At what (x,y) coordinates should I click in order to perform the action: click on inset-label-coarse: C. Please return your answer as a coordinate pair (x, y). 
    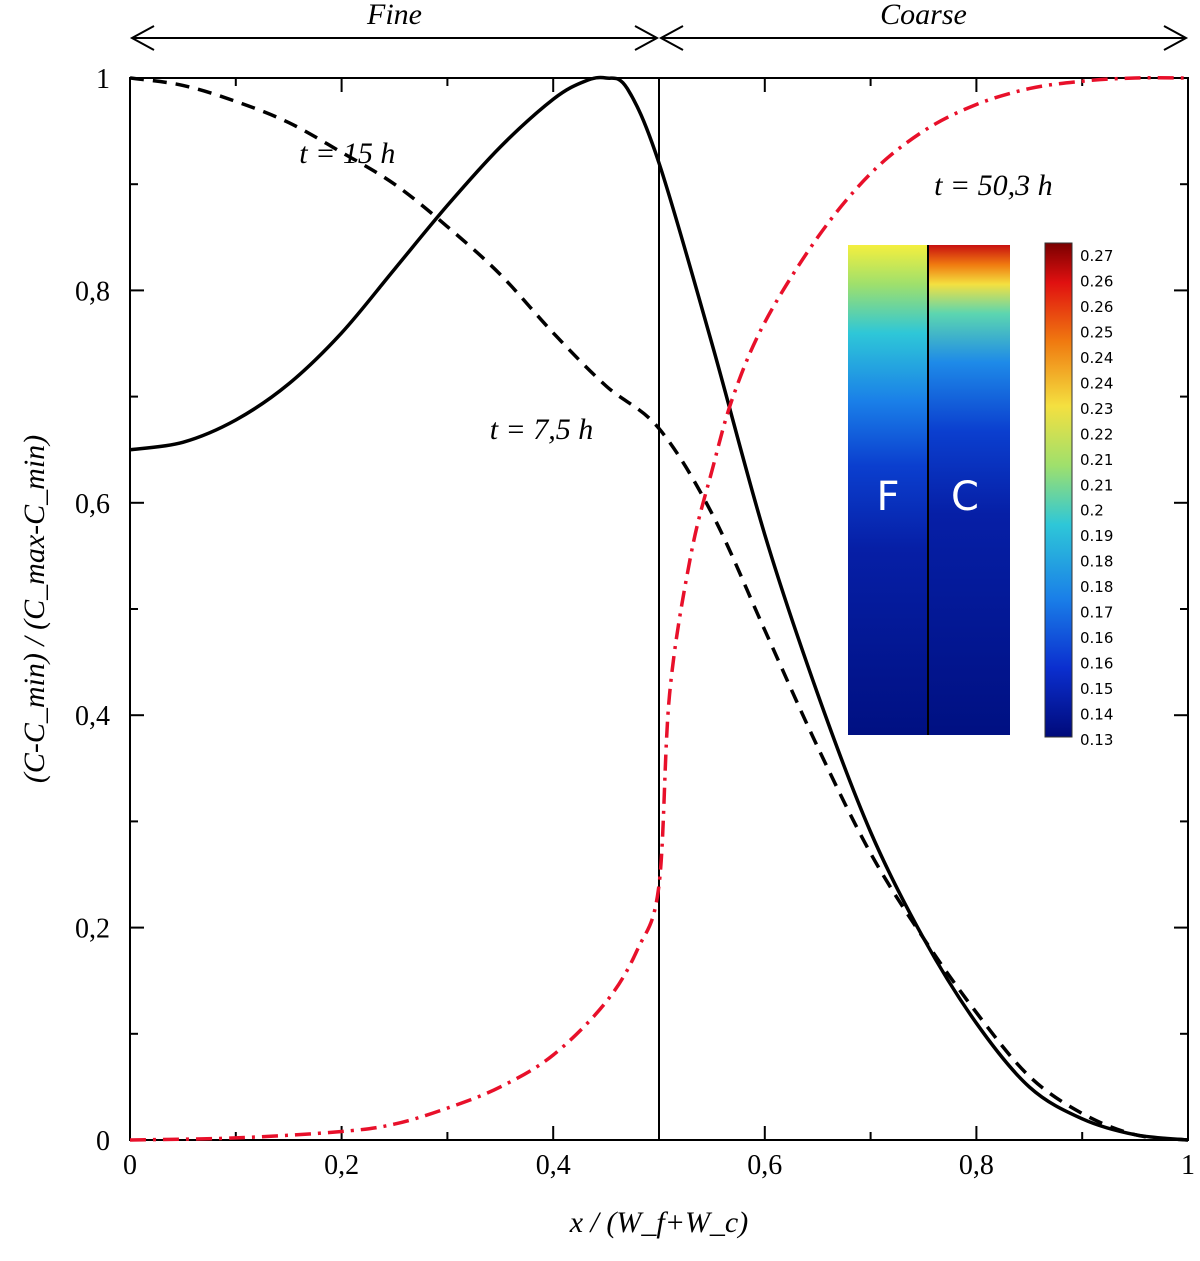
    Looking at the image, I should click on (965, 497).